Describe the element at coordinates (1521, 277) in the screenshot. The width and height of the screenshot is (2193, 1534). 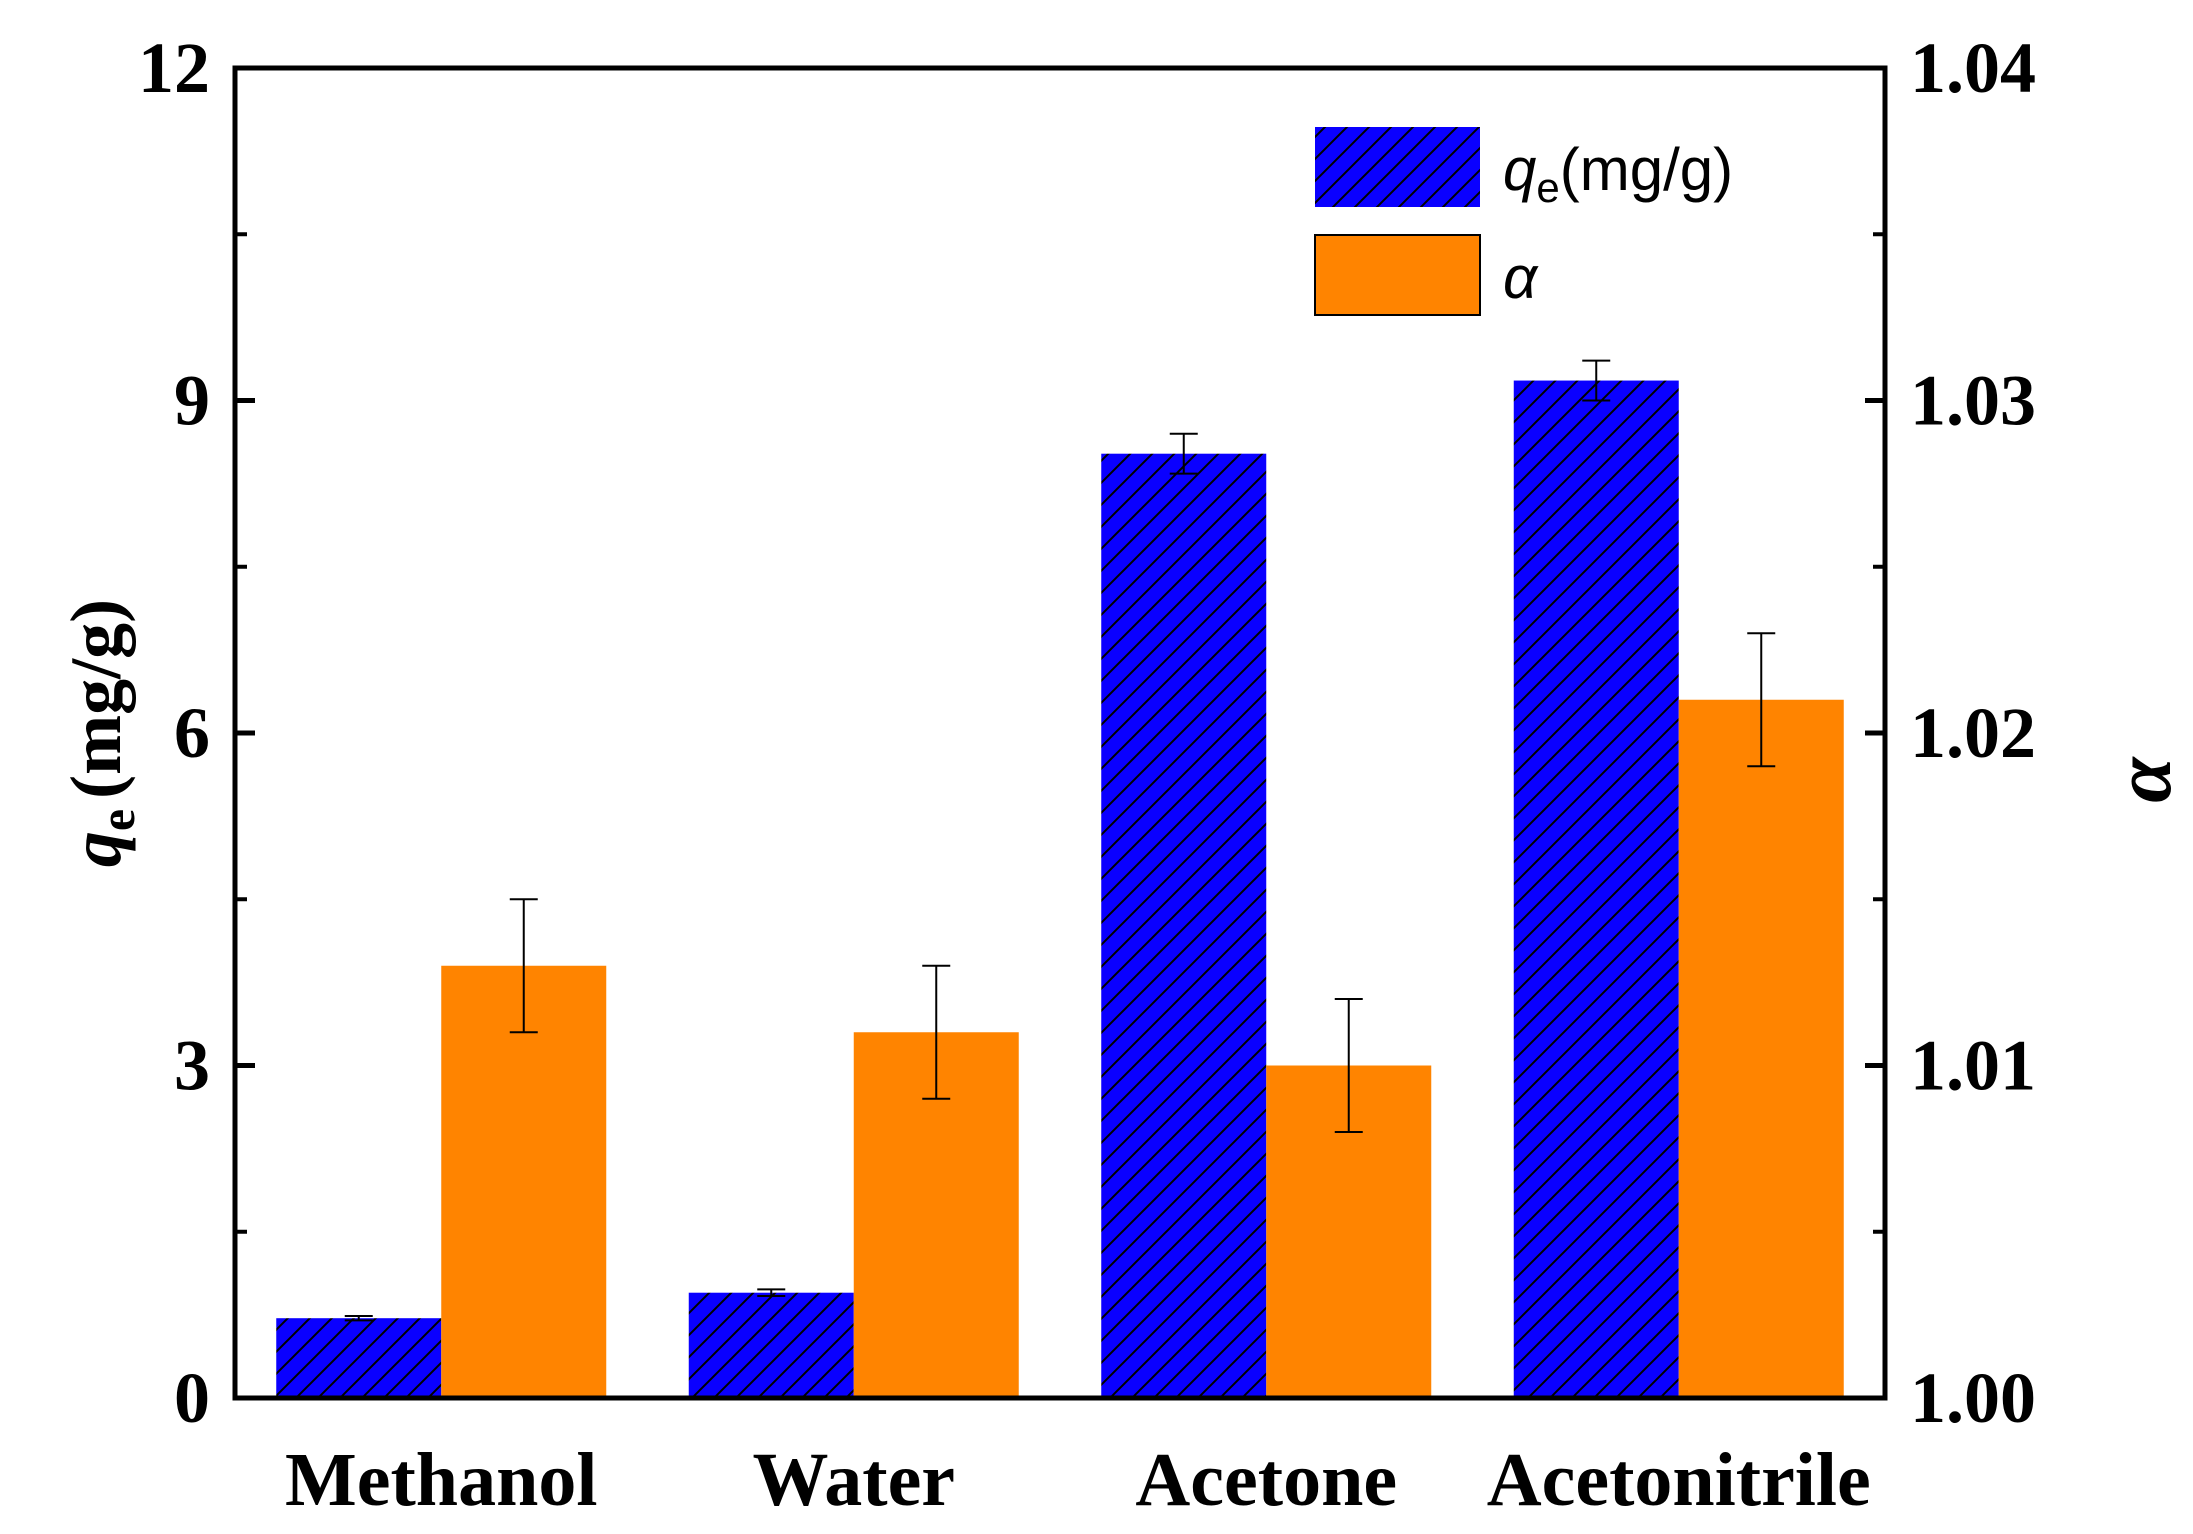
I see `legend-label-alpha: α` at that location.